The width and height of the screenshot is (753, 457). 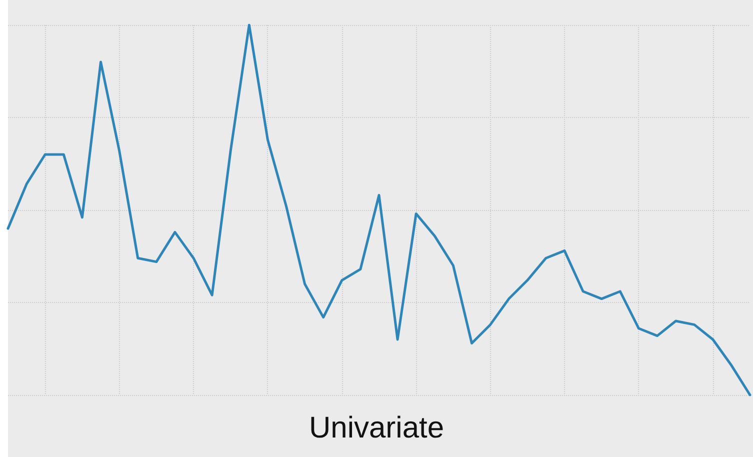 I want to click on text: Univariate, so click(x=376, y=428).